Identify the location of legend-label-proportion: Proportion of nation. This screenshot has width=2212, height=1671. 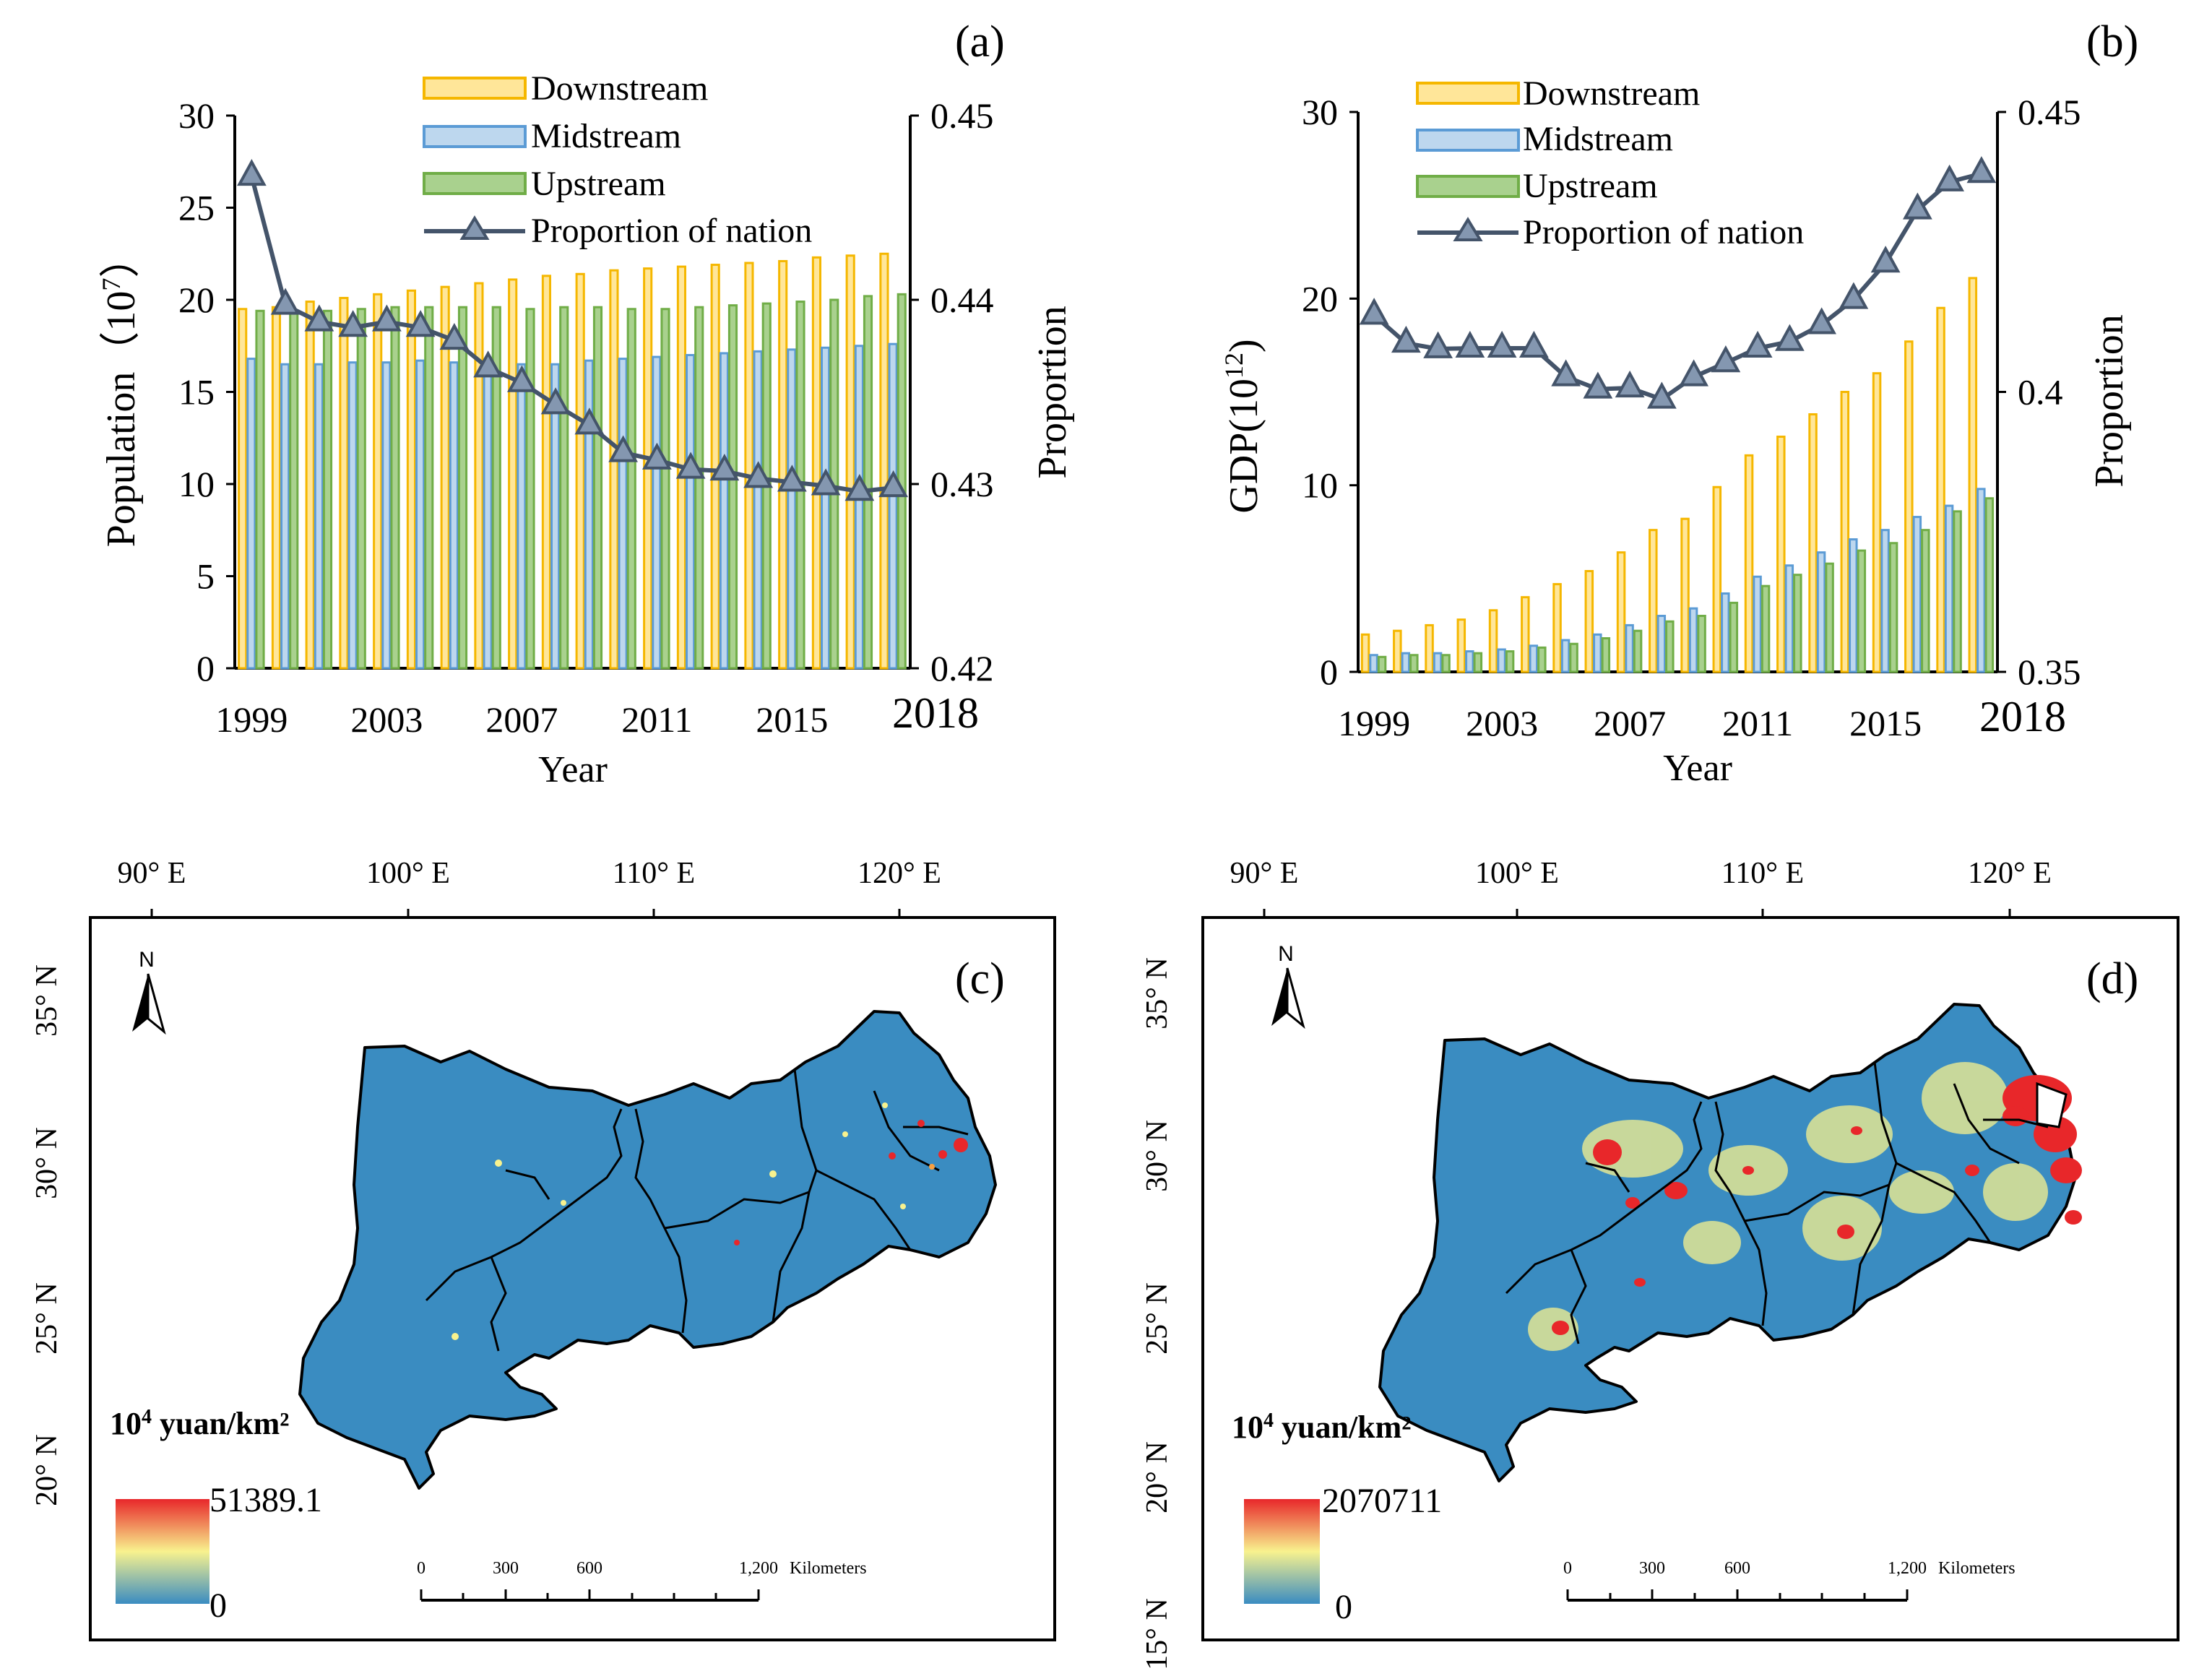
(1664, 232).